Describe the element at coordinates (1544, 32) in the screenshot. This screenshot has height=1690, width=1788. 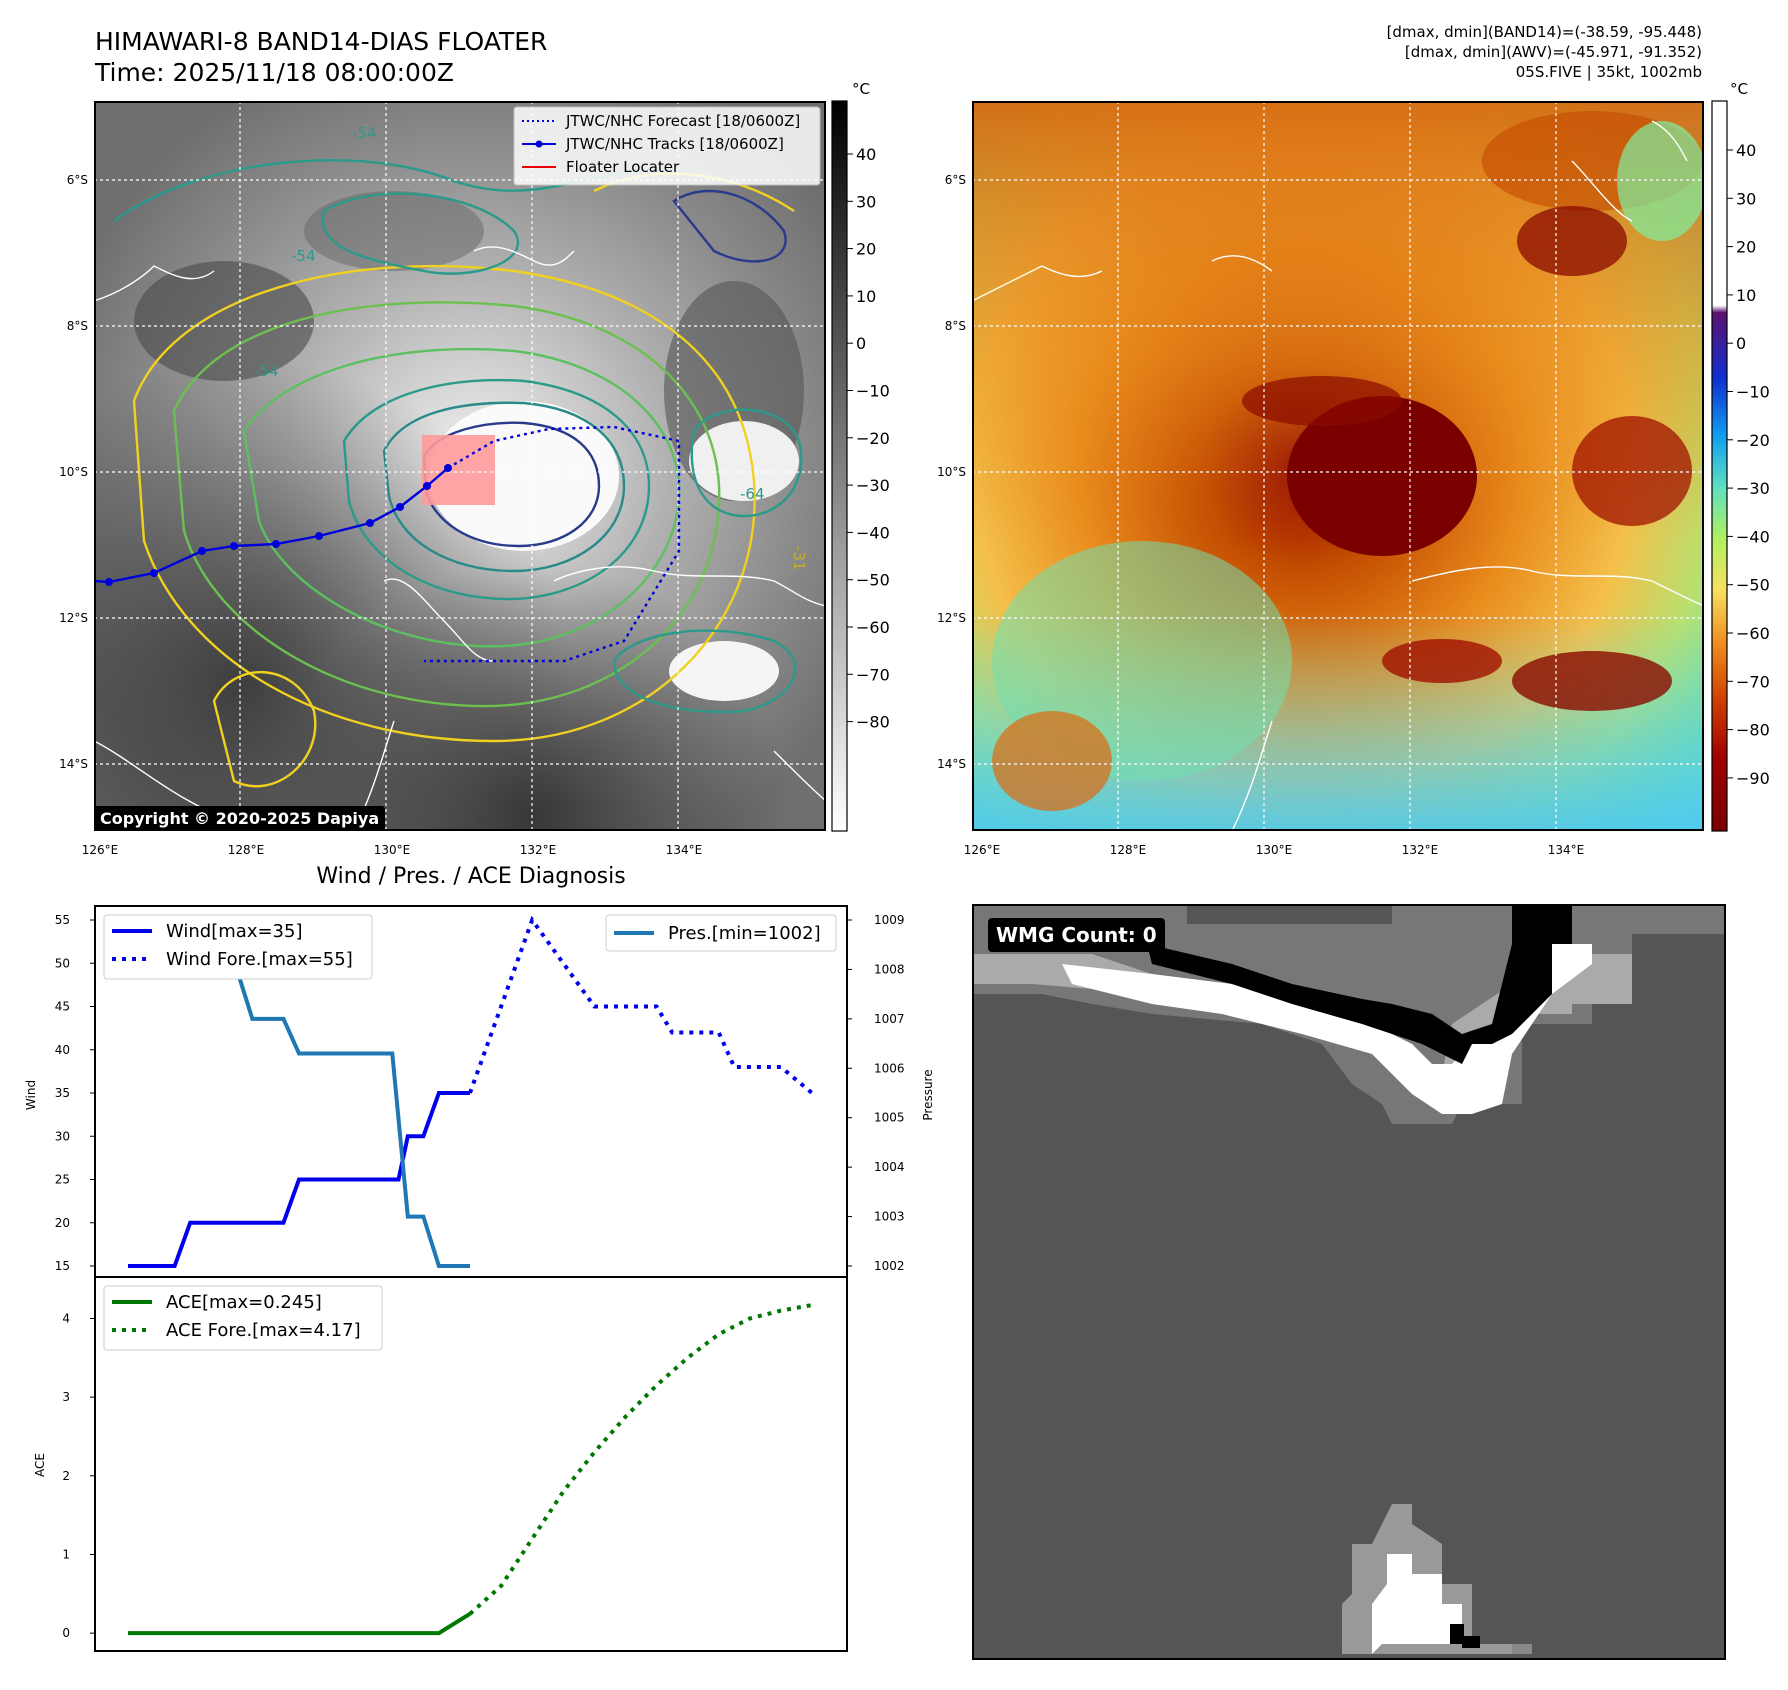
I see `info-line-1: [dmax, dmin](BAND14)=(-38.59, -95.448)` at that location.